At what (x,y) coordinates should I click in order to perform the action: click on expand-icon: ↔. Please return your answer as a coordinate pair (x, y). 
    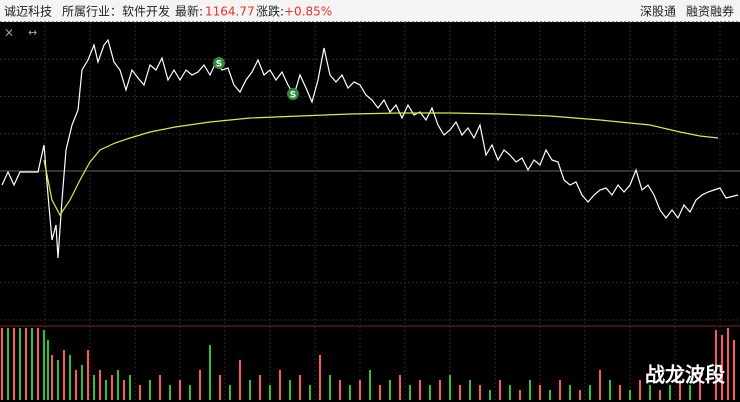
    Looking at the image, I should click on (32, 32).